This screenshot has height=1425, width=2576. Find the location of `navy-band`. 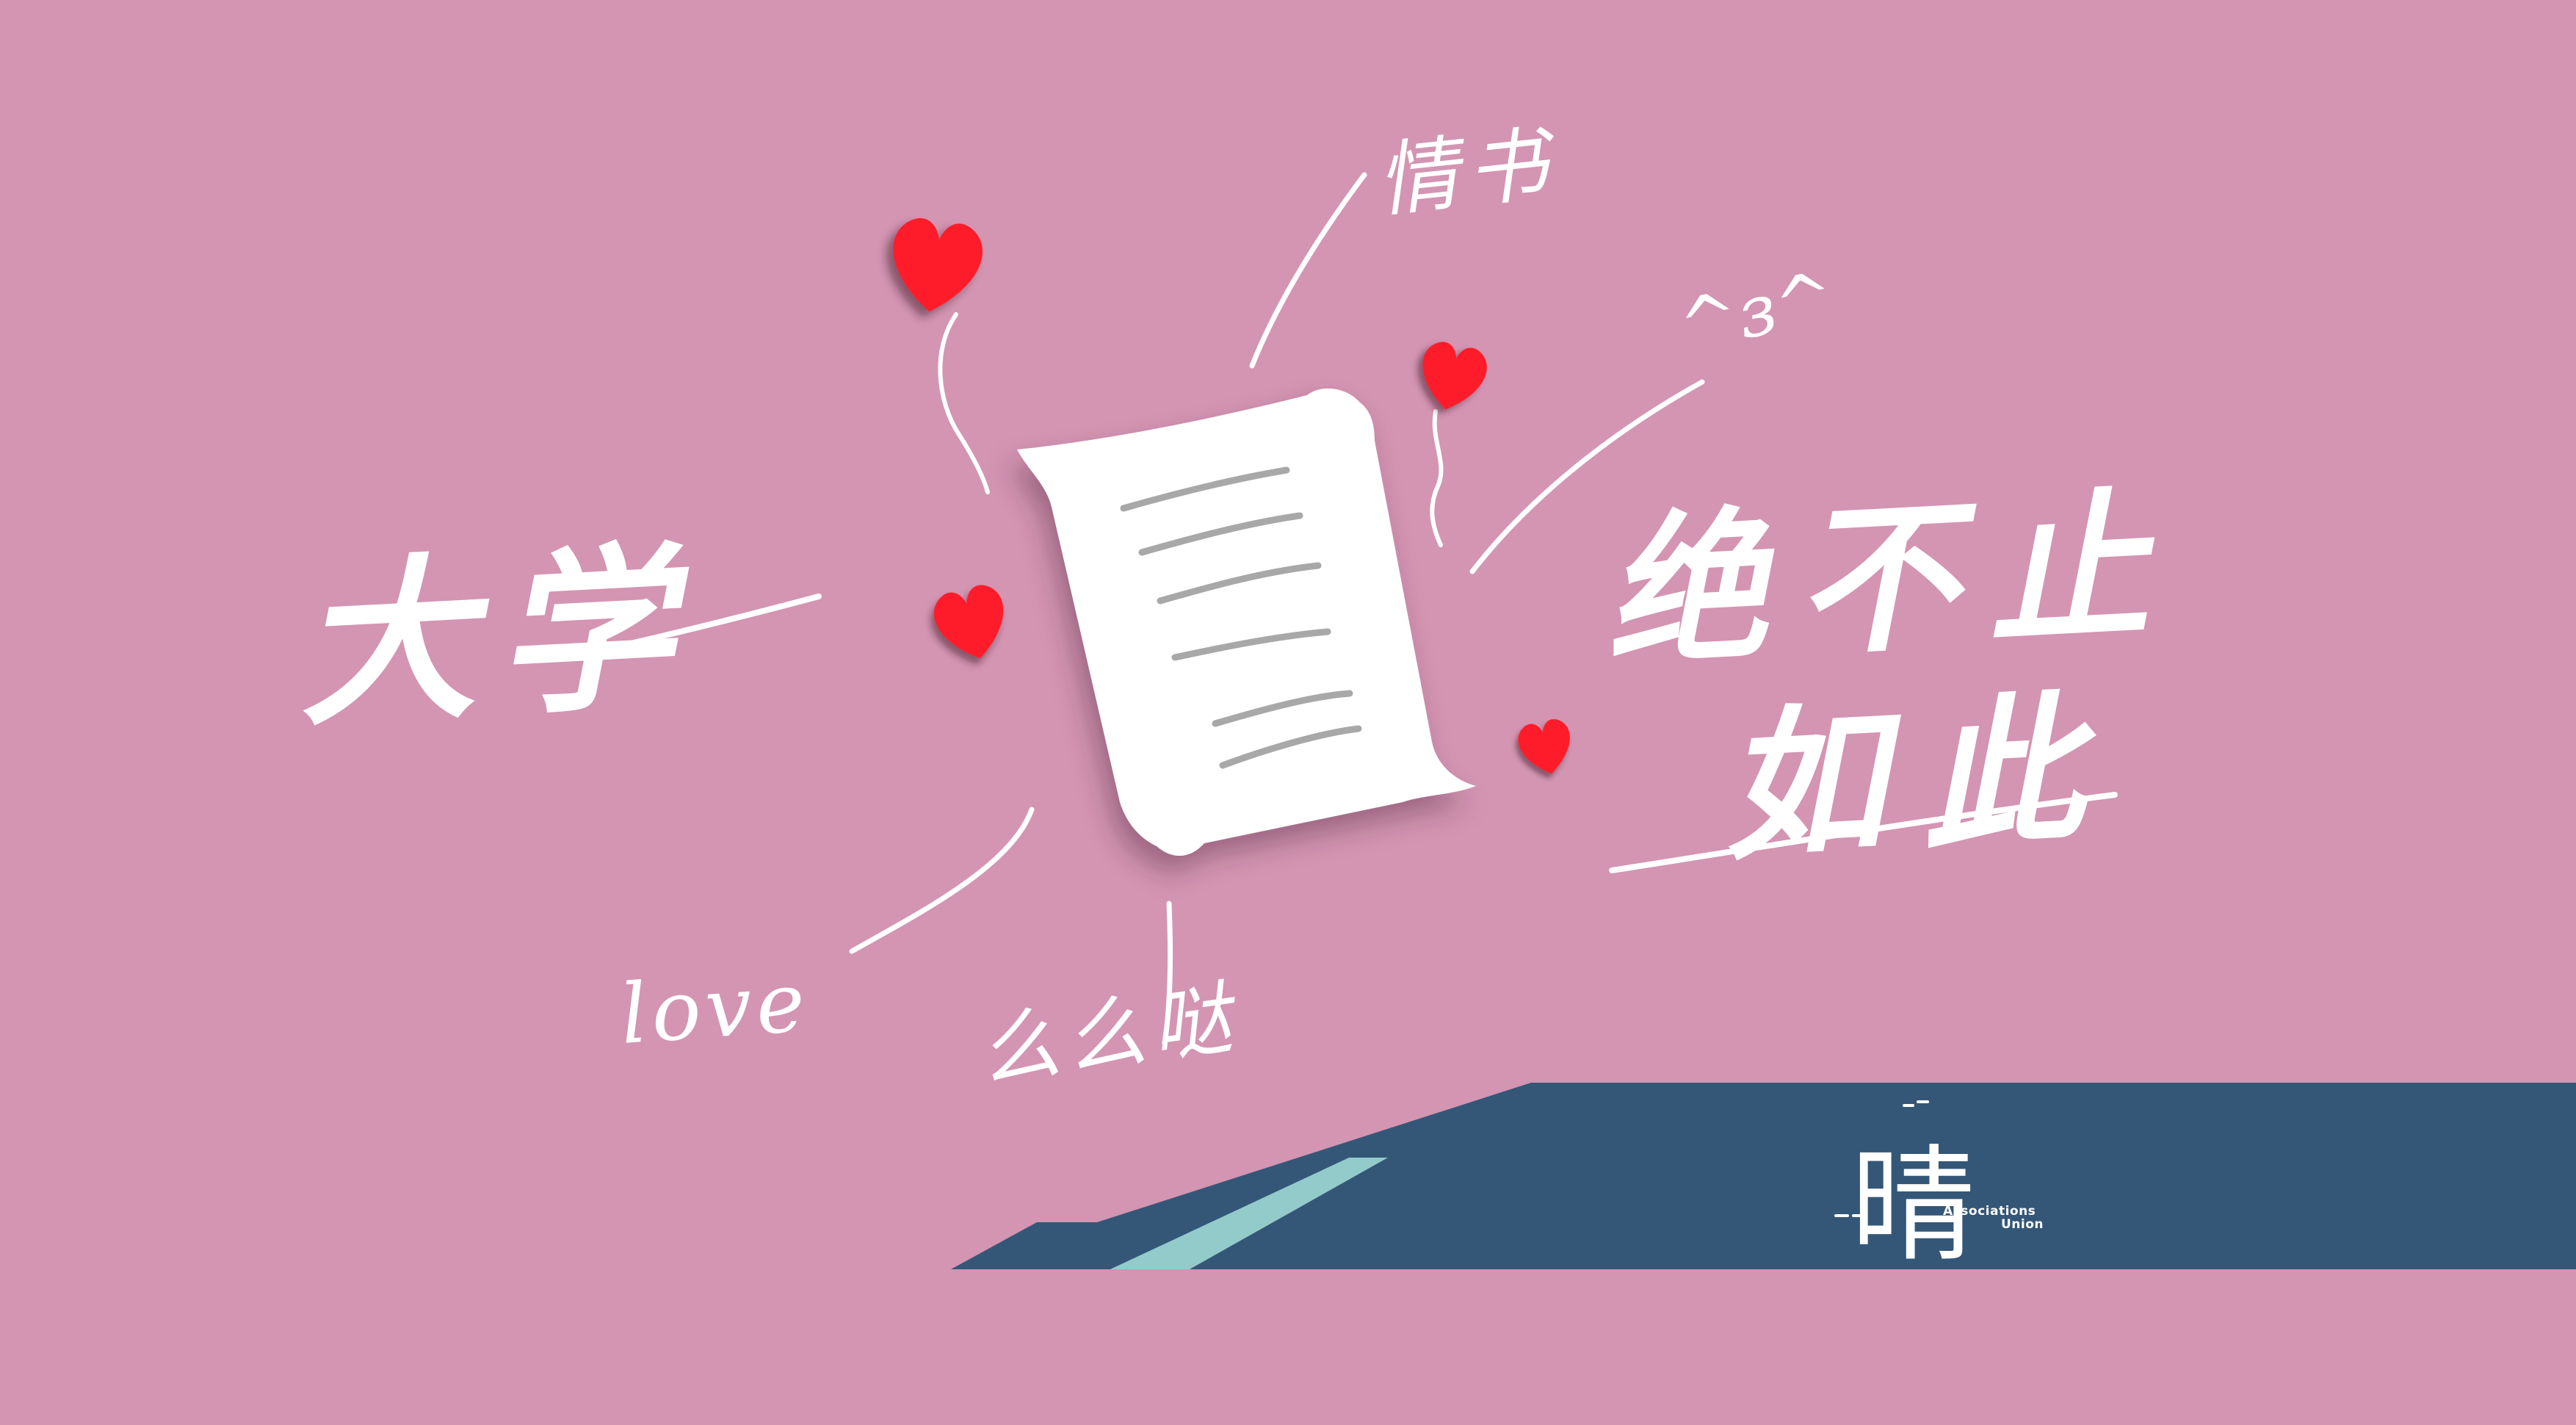

navy-band is located at coordinates (1763, 1176).